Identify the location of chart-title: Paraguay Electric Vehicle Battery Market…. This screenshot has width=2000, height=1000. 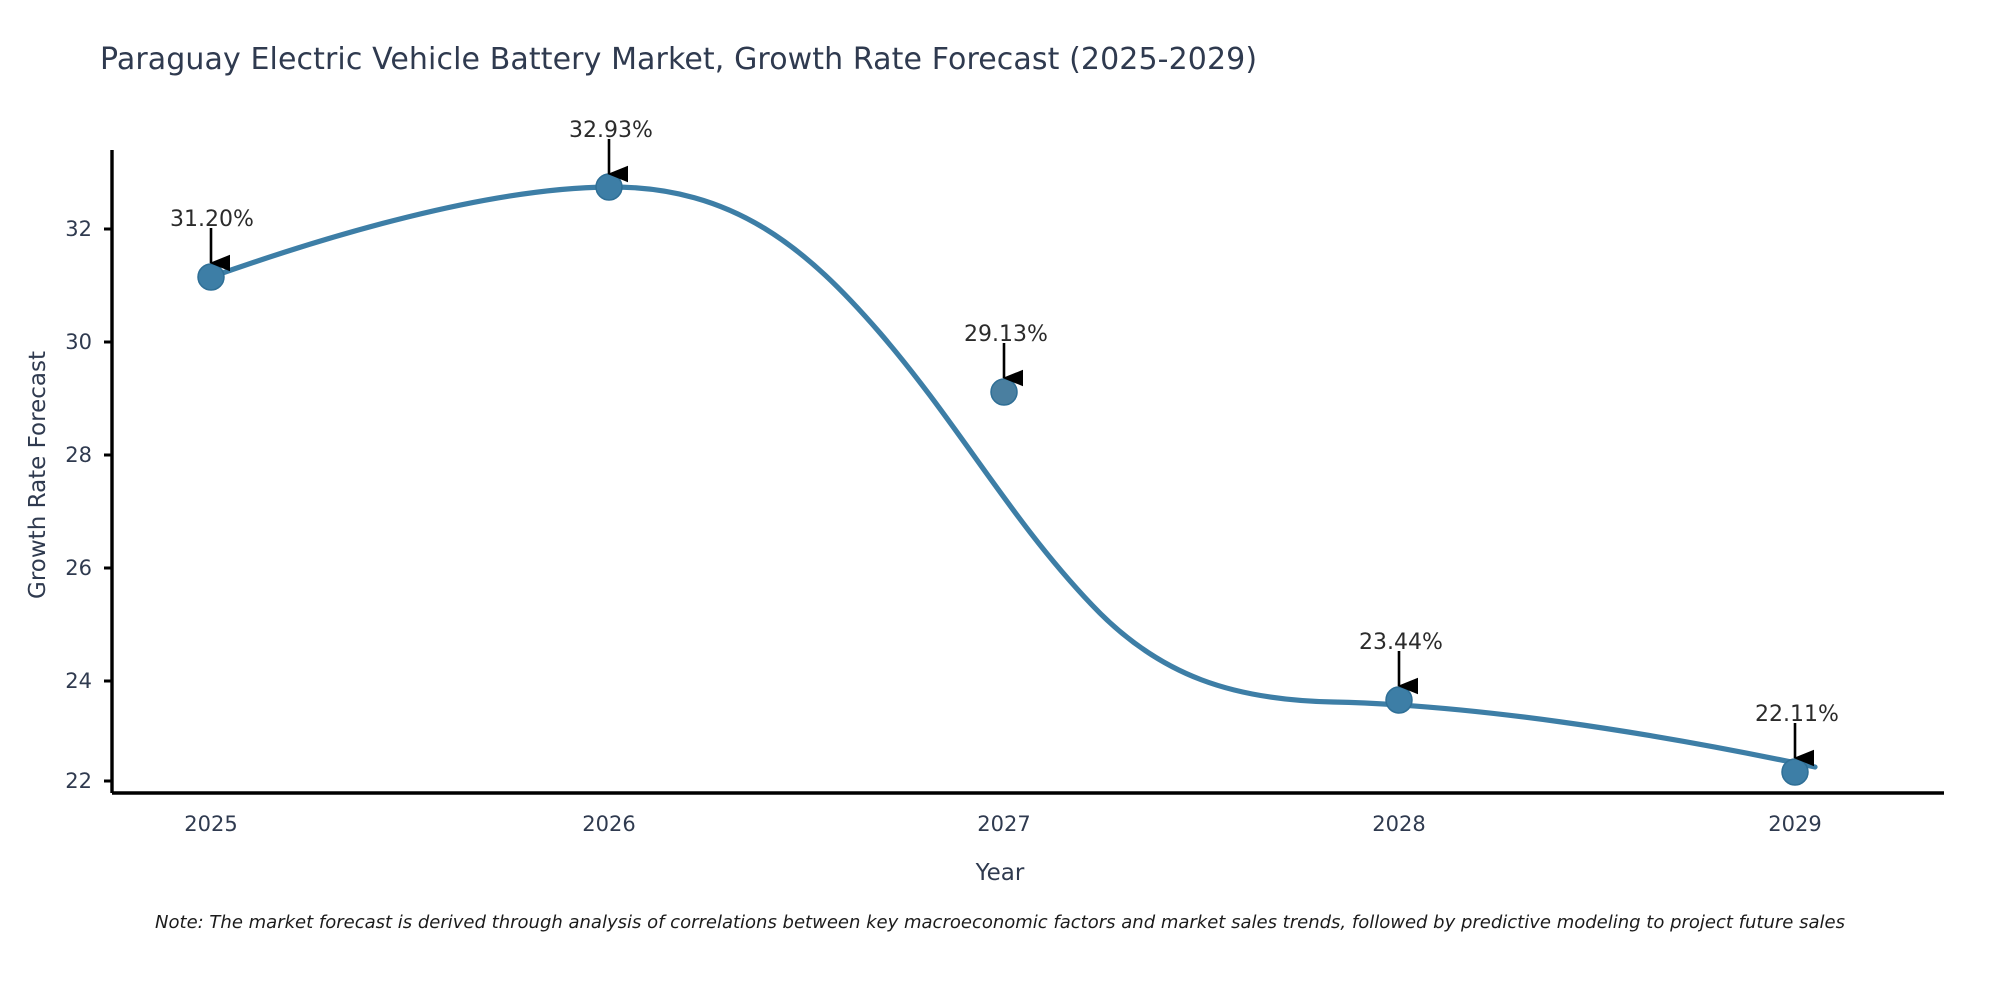
(679, 59).